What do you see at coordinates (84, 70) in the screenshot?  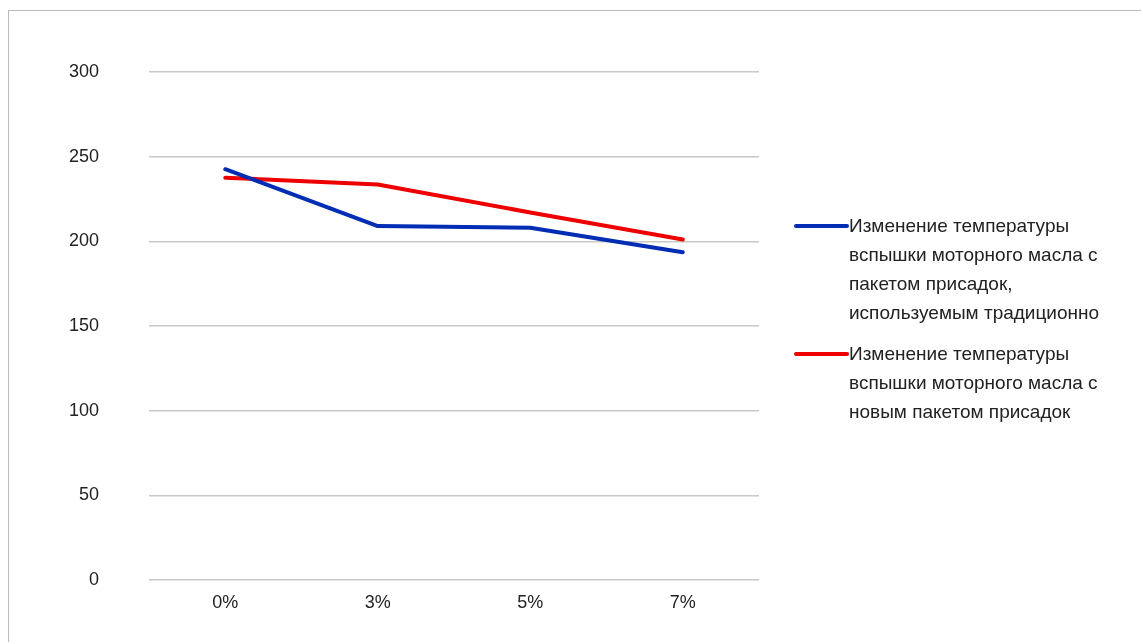 I see `y-tick-label: 300` at bounding box center [84, 70].